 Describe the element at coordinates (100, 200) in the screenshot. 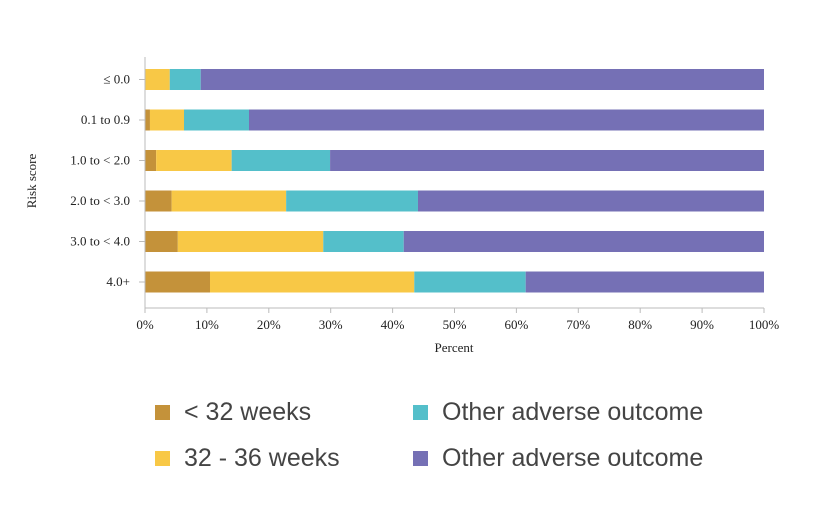

I see `category-label: 2.0 to < 3.0` at that location.